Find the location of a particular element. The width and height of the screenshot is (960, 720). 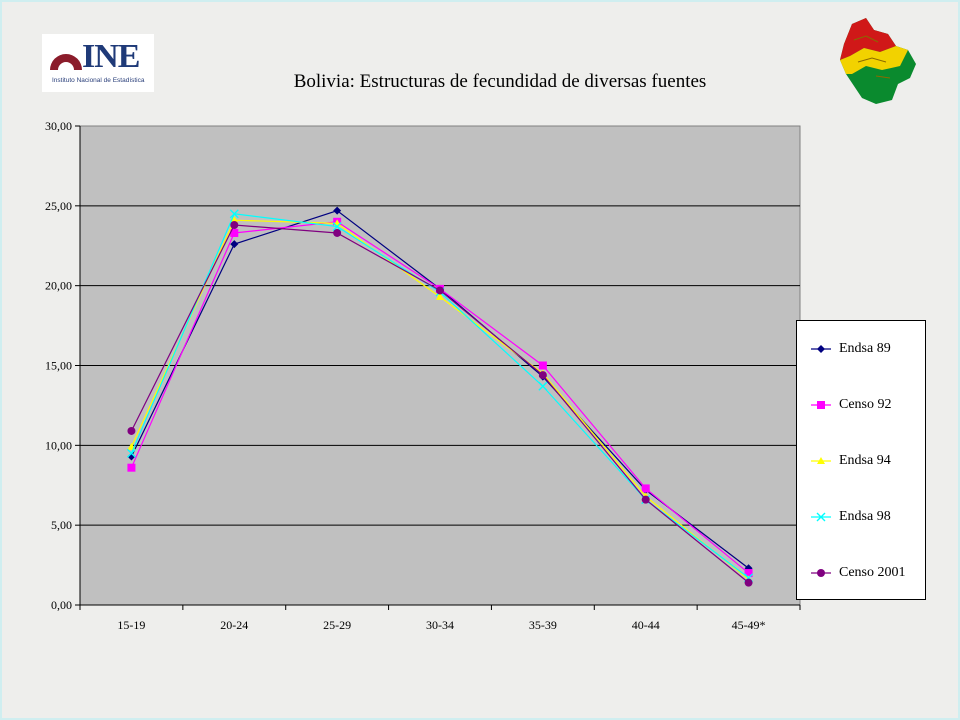

legend-label: Endsa 94 is located at coordinates (865, 460).